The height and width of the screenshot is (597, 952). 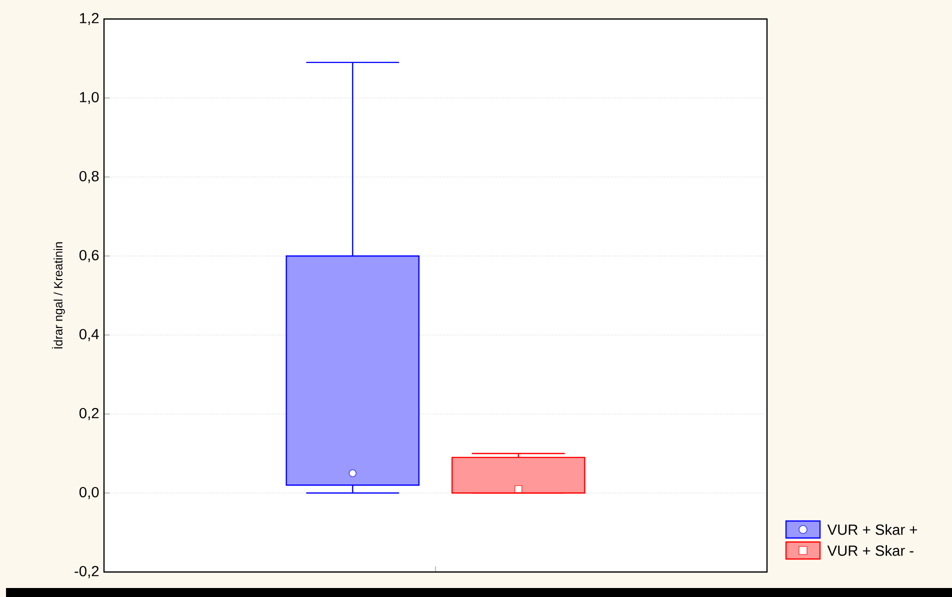 What do you see at coordinates (870, 550) in the screenshot?
I see `legend-label: VUR + Skar -` at bounding box center [870, 550].